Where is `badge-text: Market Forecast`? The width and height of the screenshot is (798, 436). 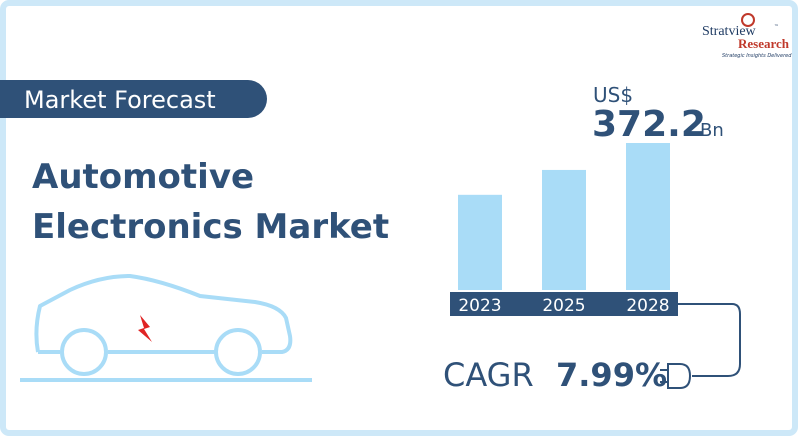
badge-text: Market Forecast is located at coordinates (120, 100).